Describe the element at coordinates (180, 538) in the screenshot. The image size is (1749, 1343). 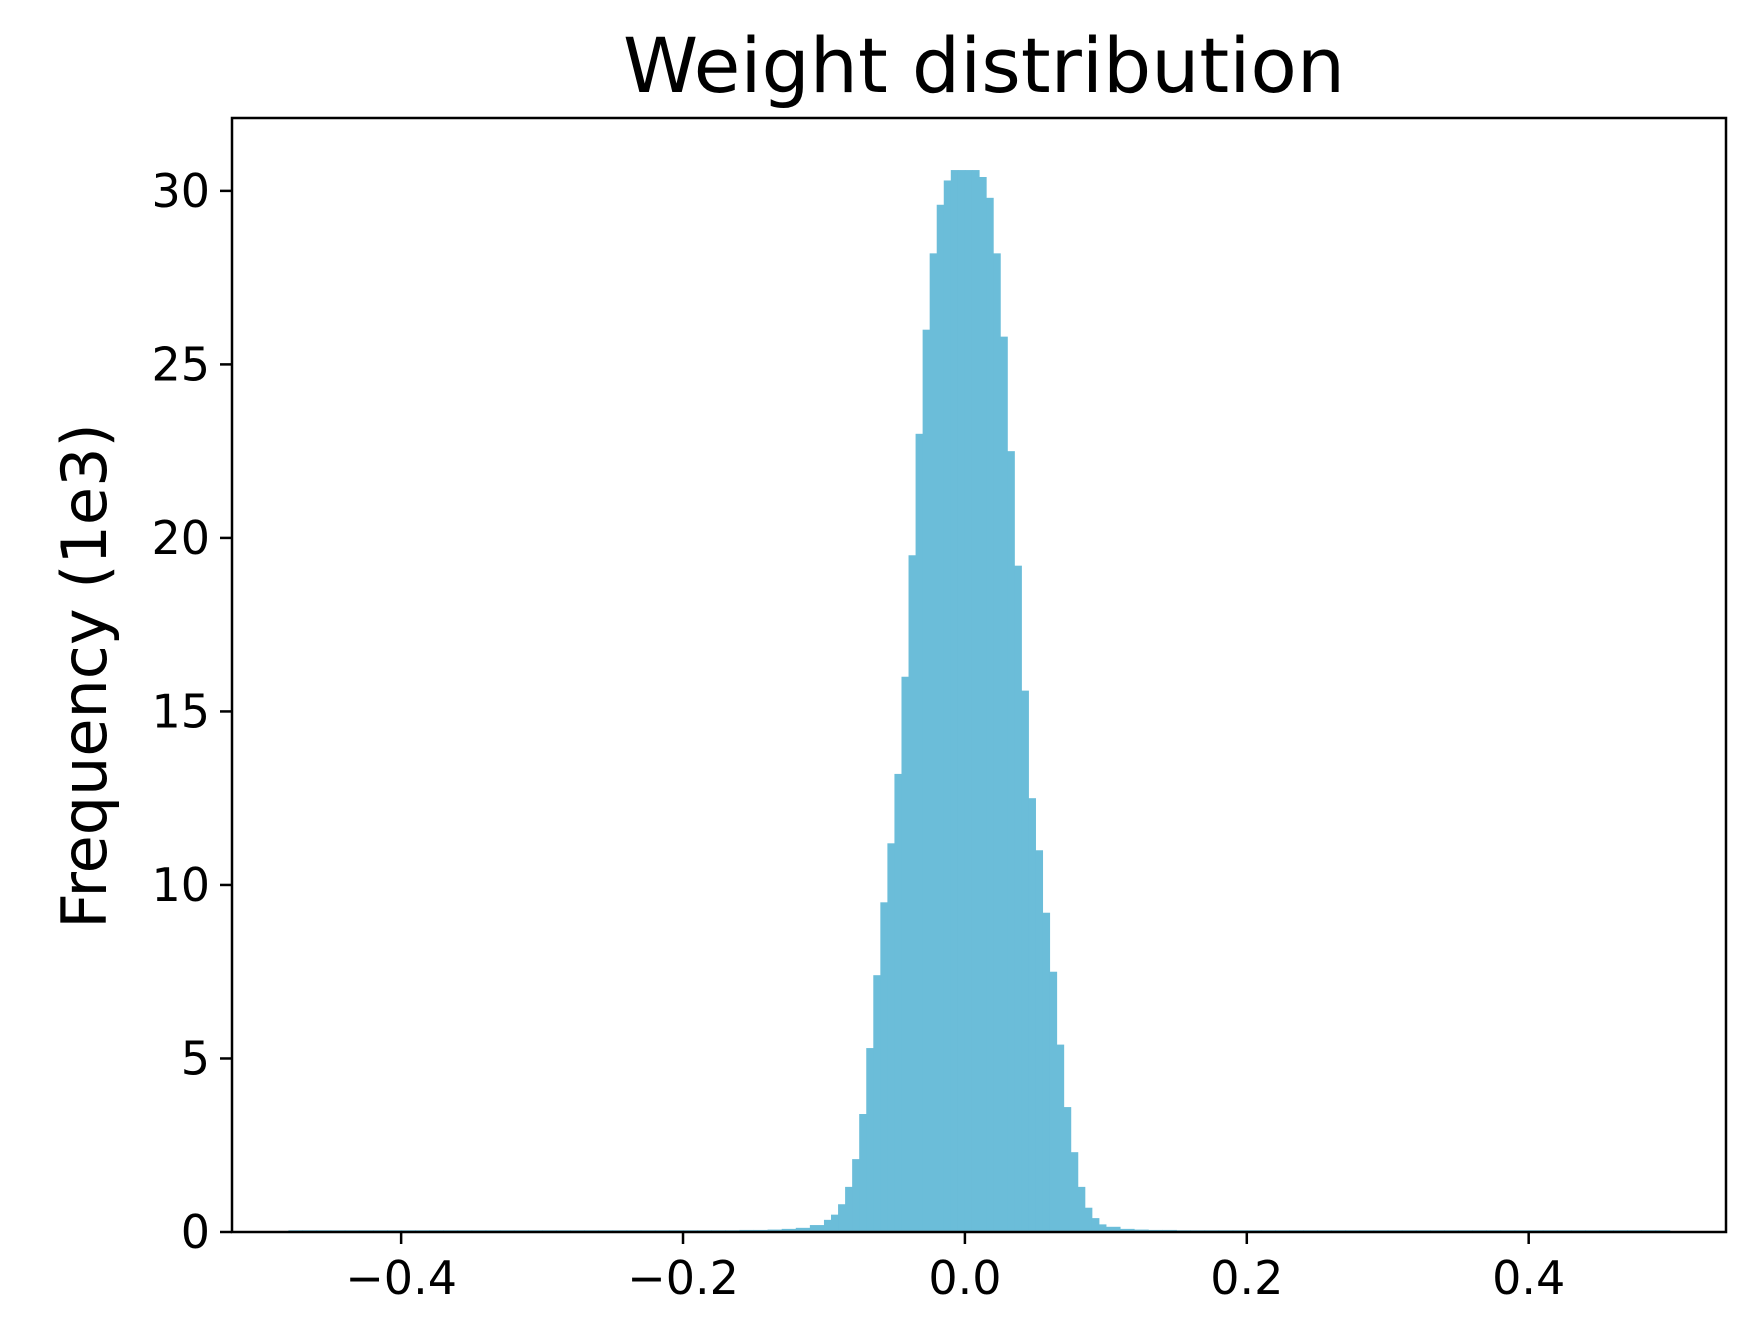
I see `y-tick-label: 20` at that location.